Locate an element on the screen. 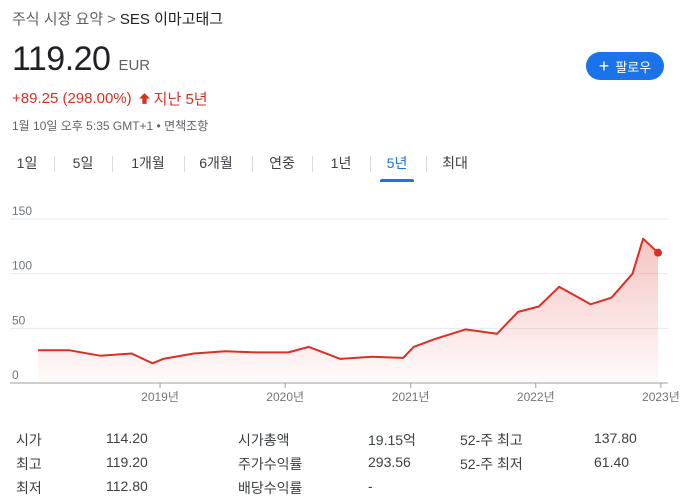  tab-max: 최대 is located at coordinates (455, 163).